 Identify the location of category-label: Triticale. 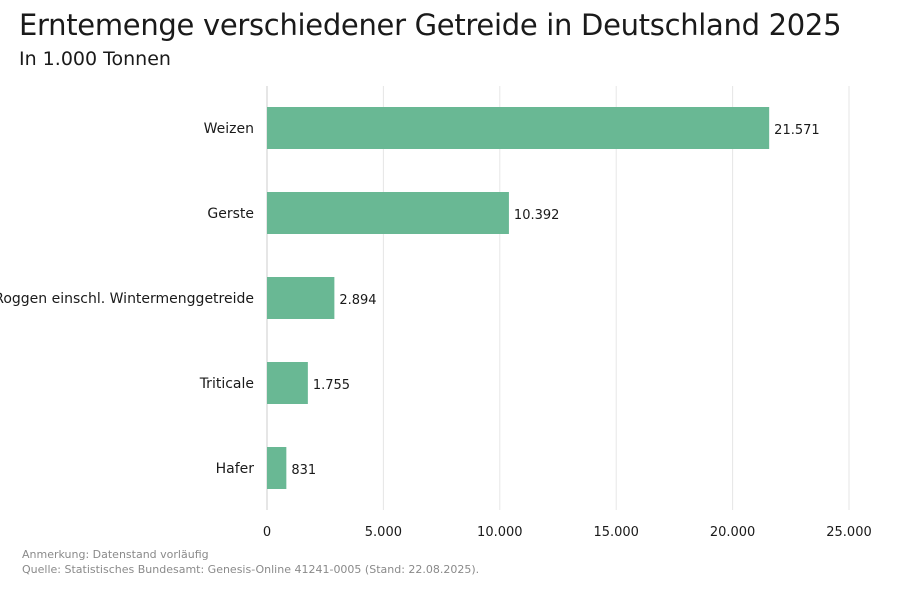
(226, 384).